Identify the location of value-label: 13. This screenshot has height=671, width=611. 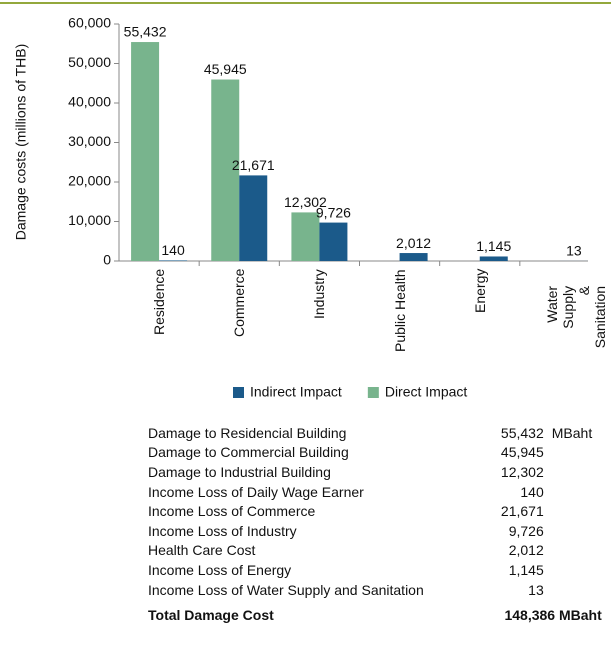
(574, 251).